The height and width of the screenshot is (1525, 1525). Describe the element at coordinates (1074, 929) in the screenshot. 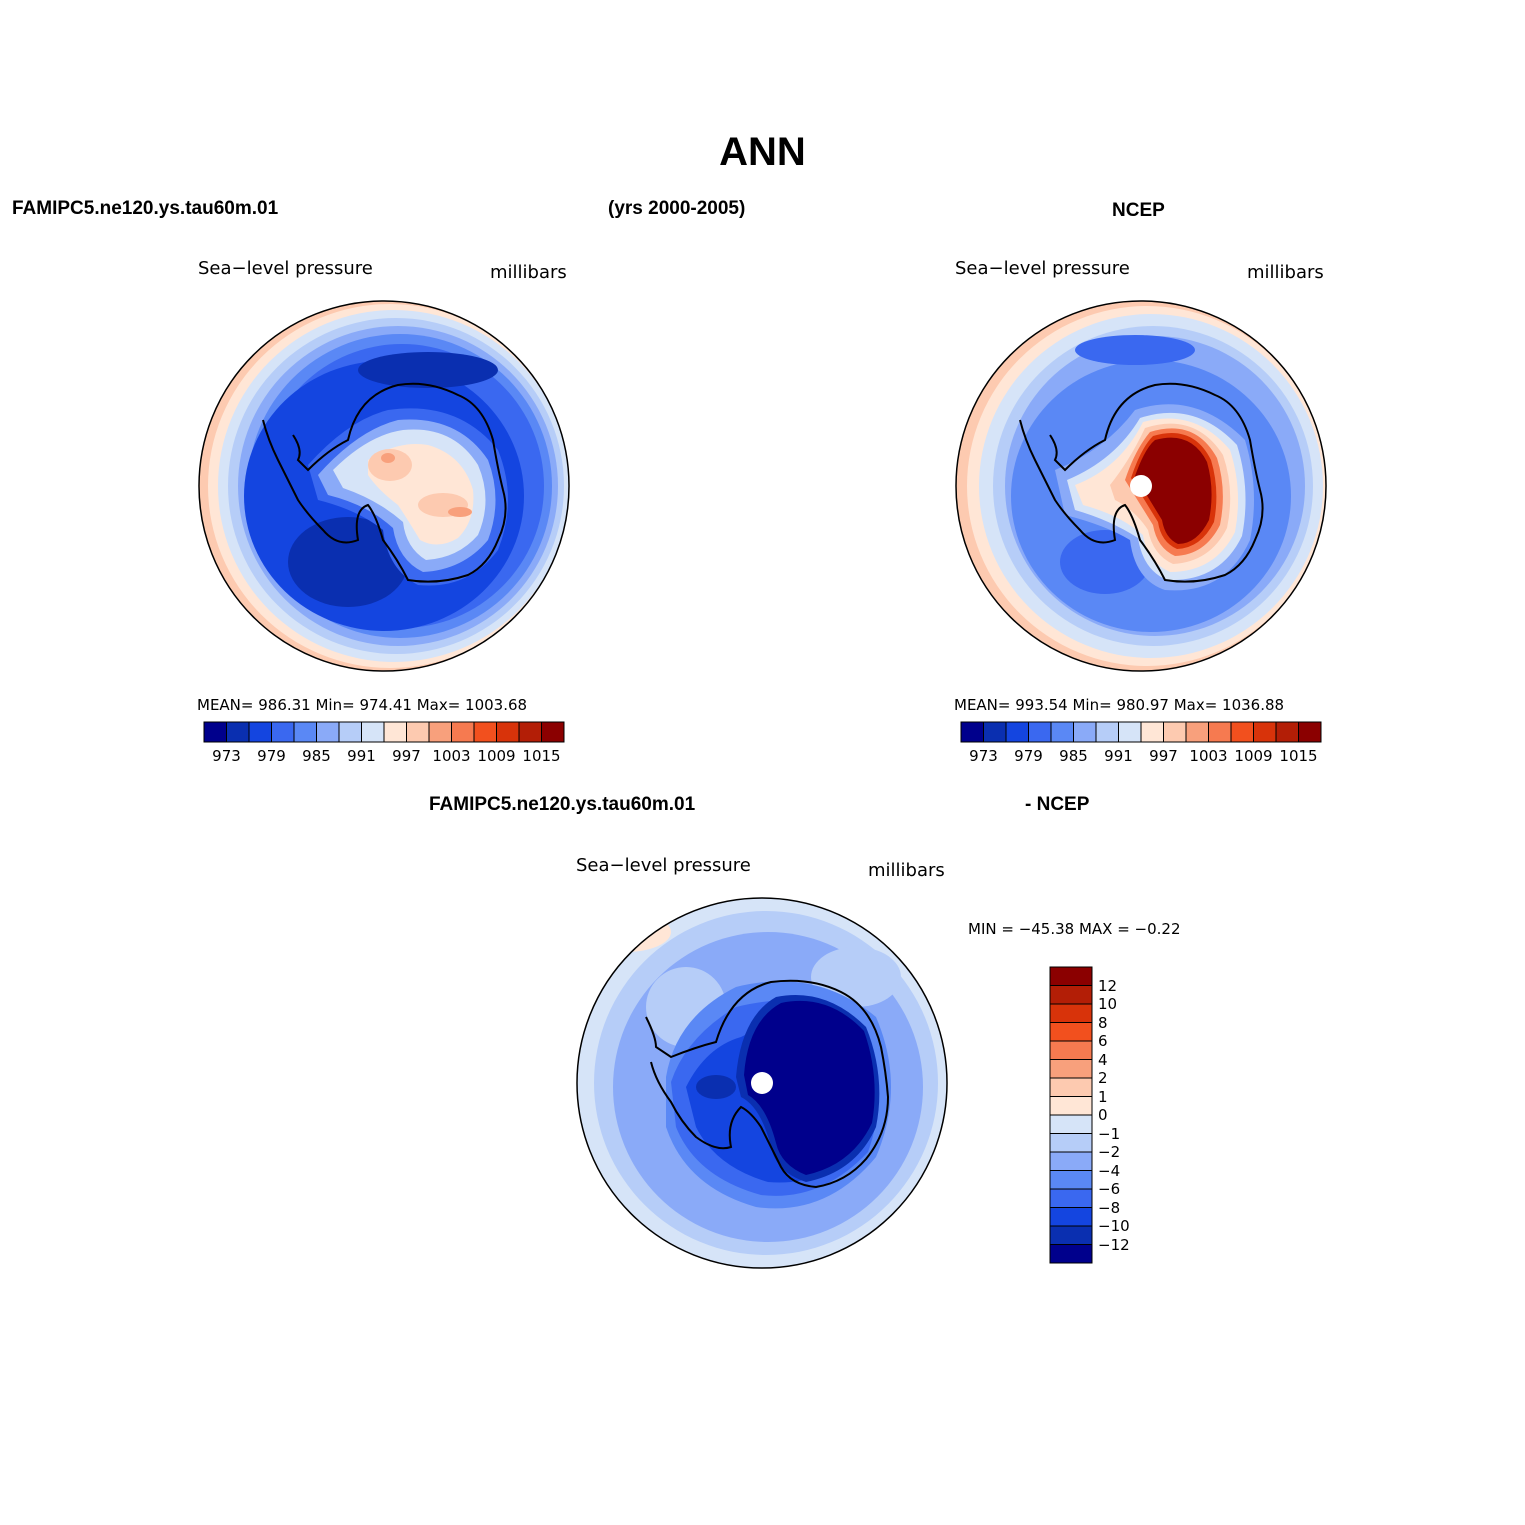

I see `diff-stats: MIN = −45.38 MAX = −0.22` at that location.